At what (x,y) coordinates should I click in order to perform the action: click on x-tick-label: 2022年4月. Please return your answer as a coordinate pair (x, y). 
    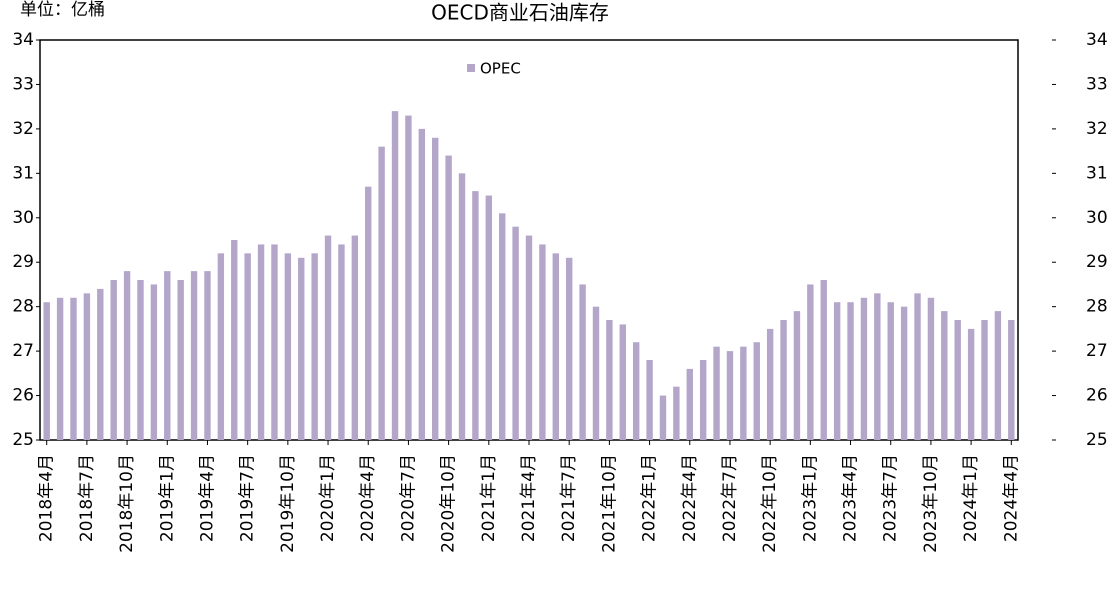
    Looking at the image, I should click on (690, 498).